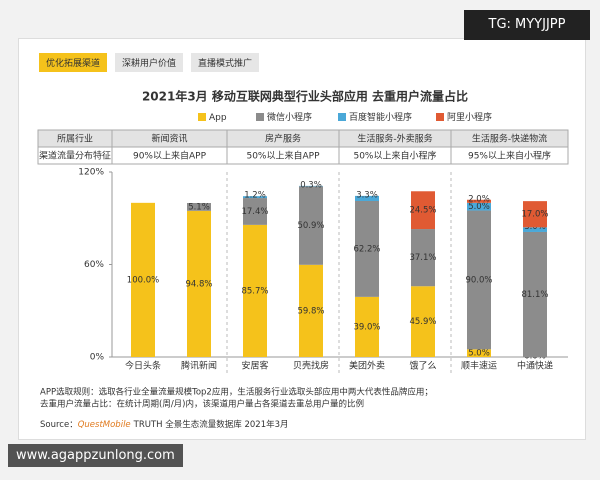 This screenshot has height=480, width=600. I want to click on value-label: 62.2%, so click(366, 249).